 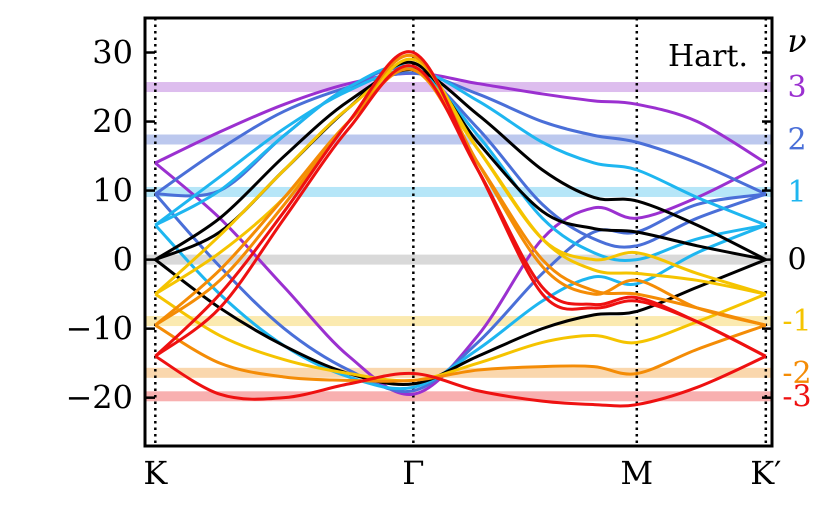 I want to click on x-tick-label: M, so click(x=636, y=473).